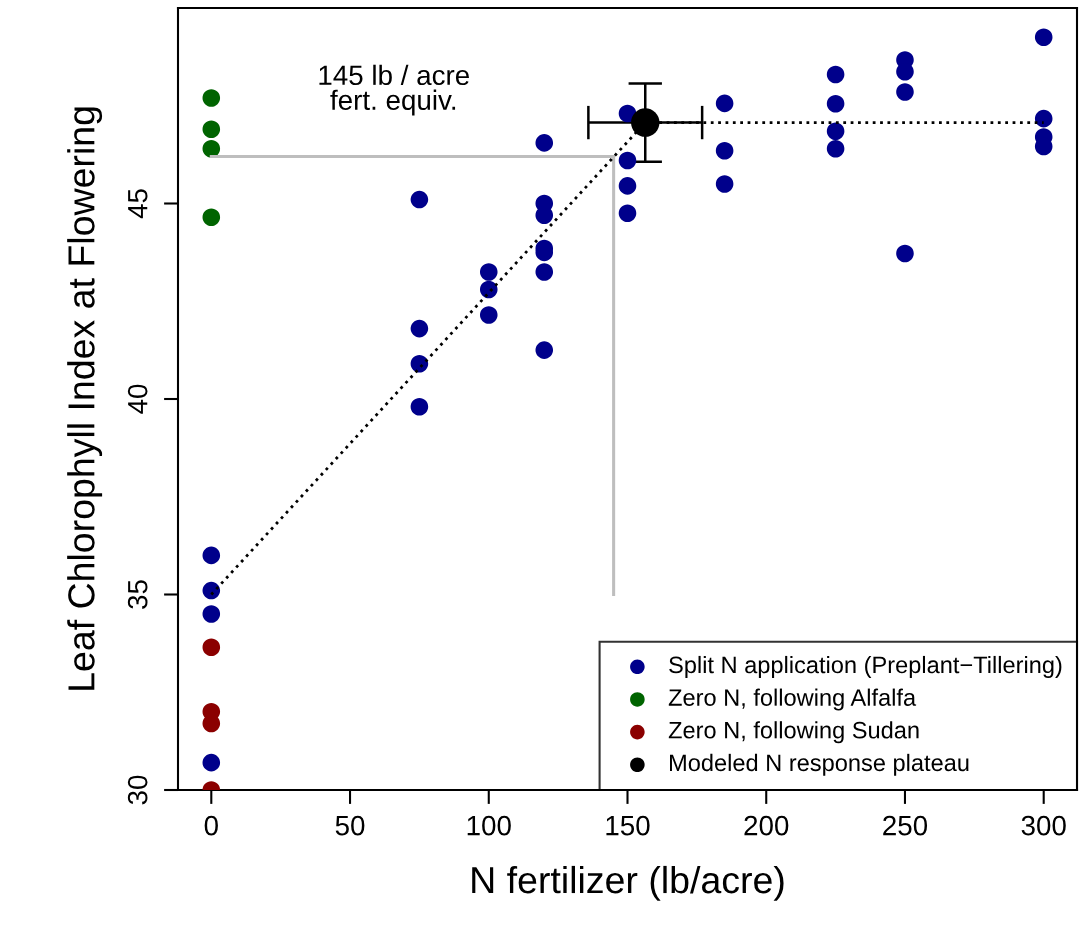  I want to click on annotation: 145 lb / acre fert. equiv., so click(394, 90).